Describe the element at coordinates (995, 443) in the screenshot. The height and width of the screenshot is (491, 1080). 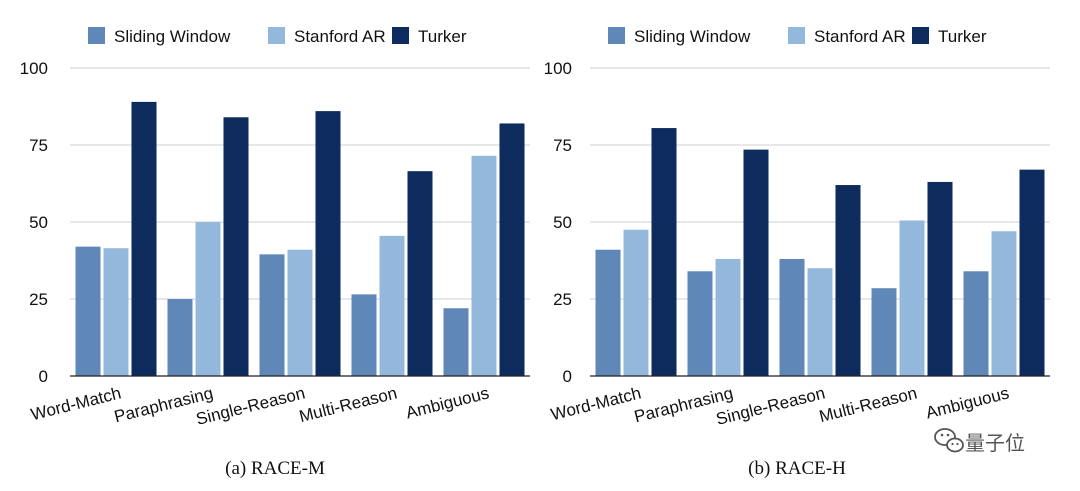
I see `watermark-text: 量子位` at that location.